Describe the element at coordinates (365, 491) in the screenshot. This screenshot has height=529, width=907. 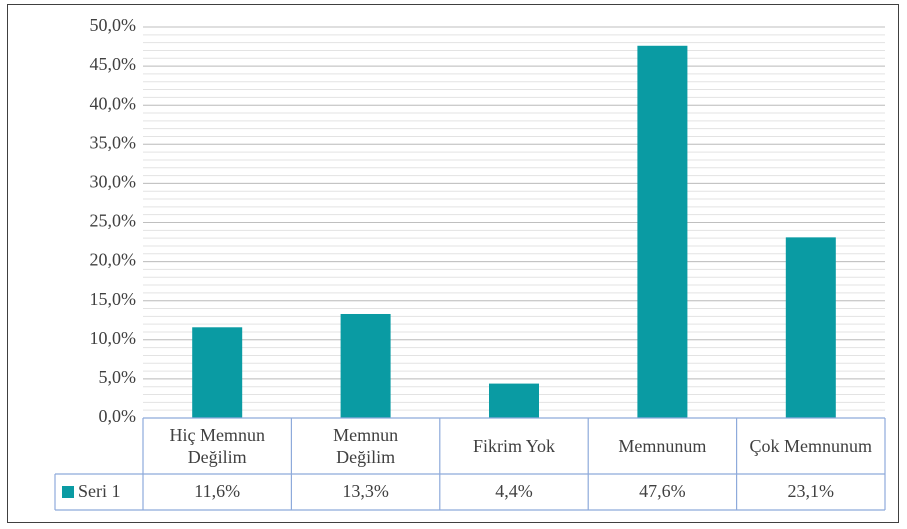
I see `data-label: 13,3%` at that location.